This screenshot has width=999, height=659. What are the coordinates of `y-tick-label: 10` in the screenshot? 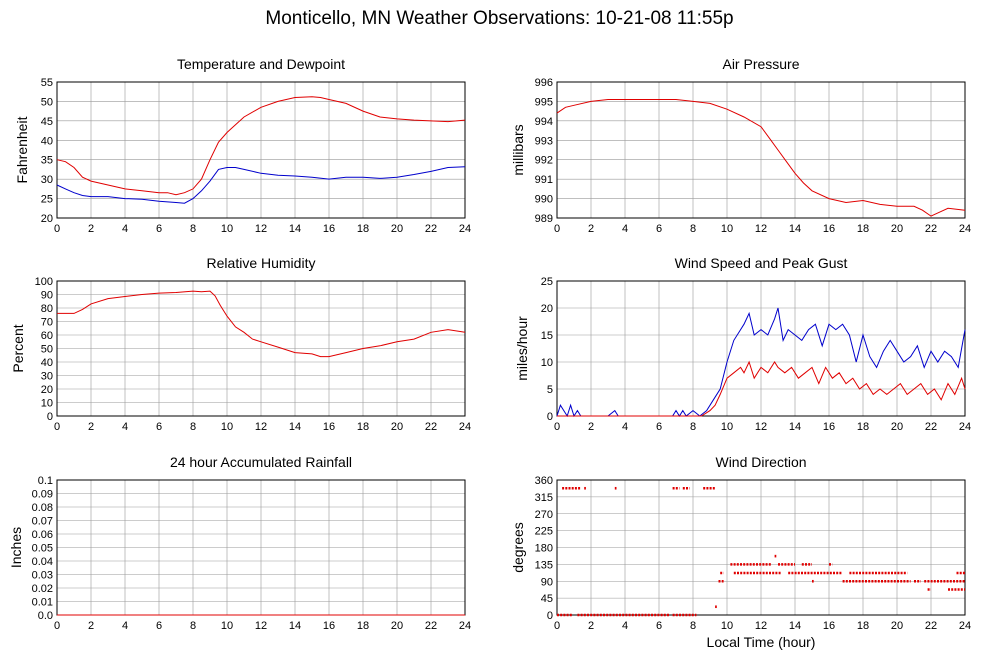 It's located at (547, 363).